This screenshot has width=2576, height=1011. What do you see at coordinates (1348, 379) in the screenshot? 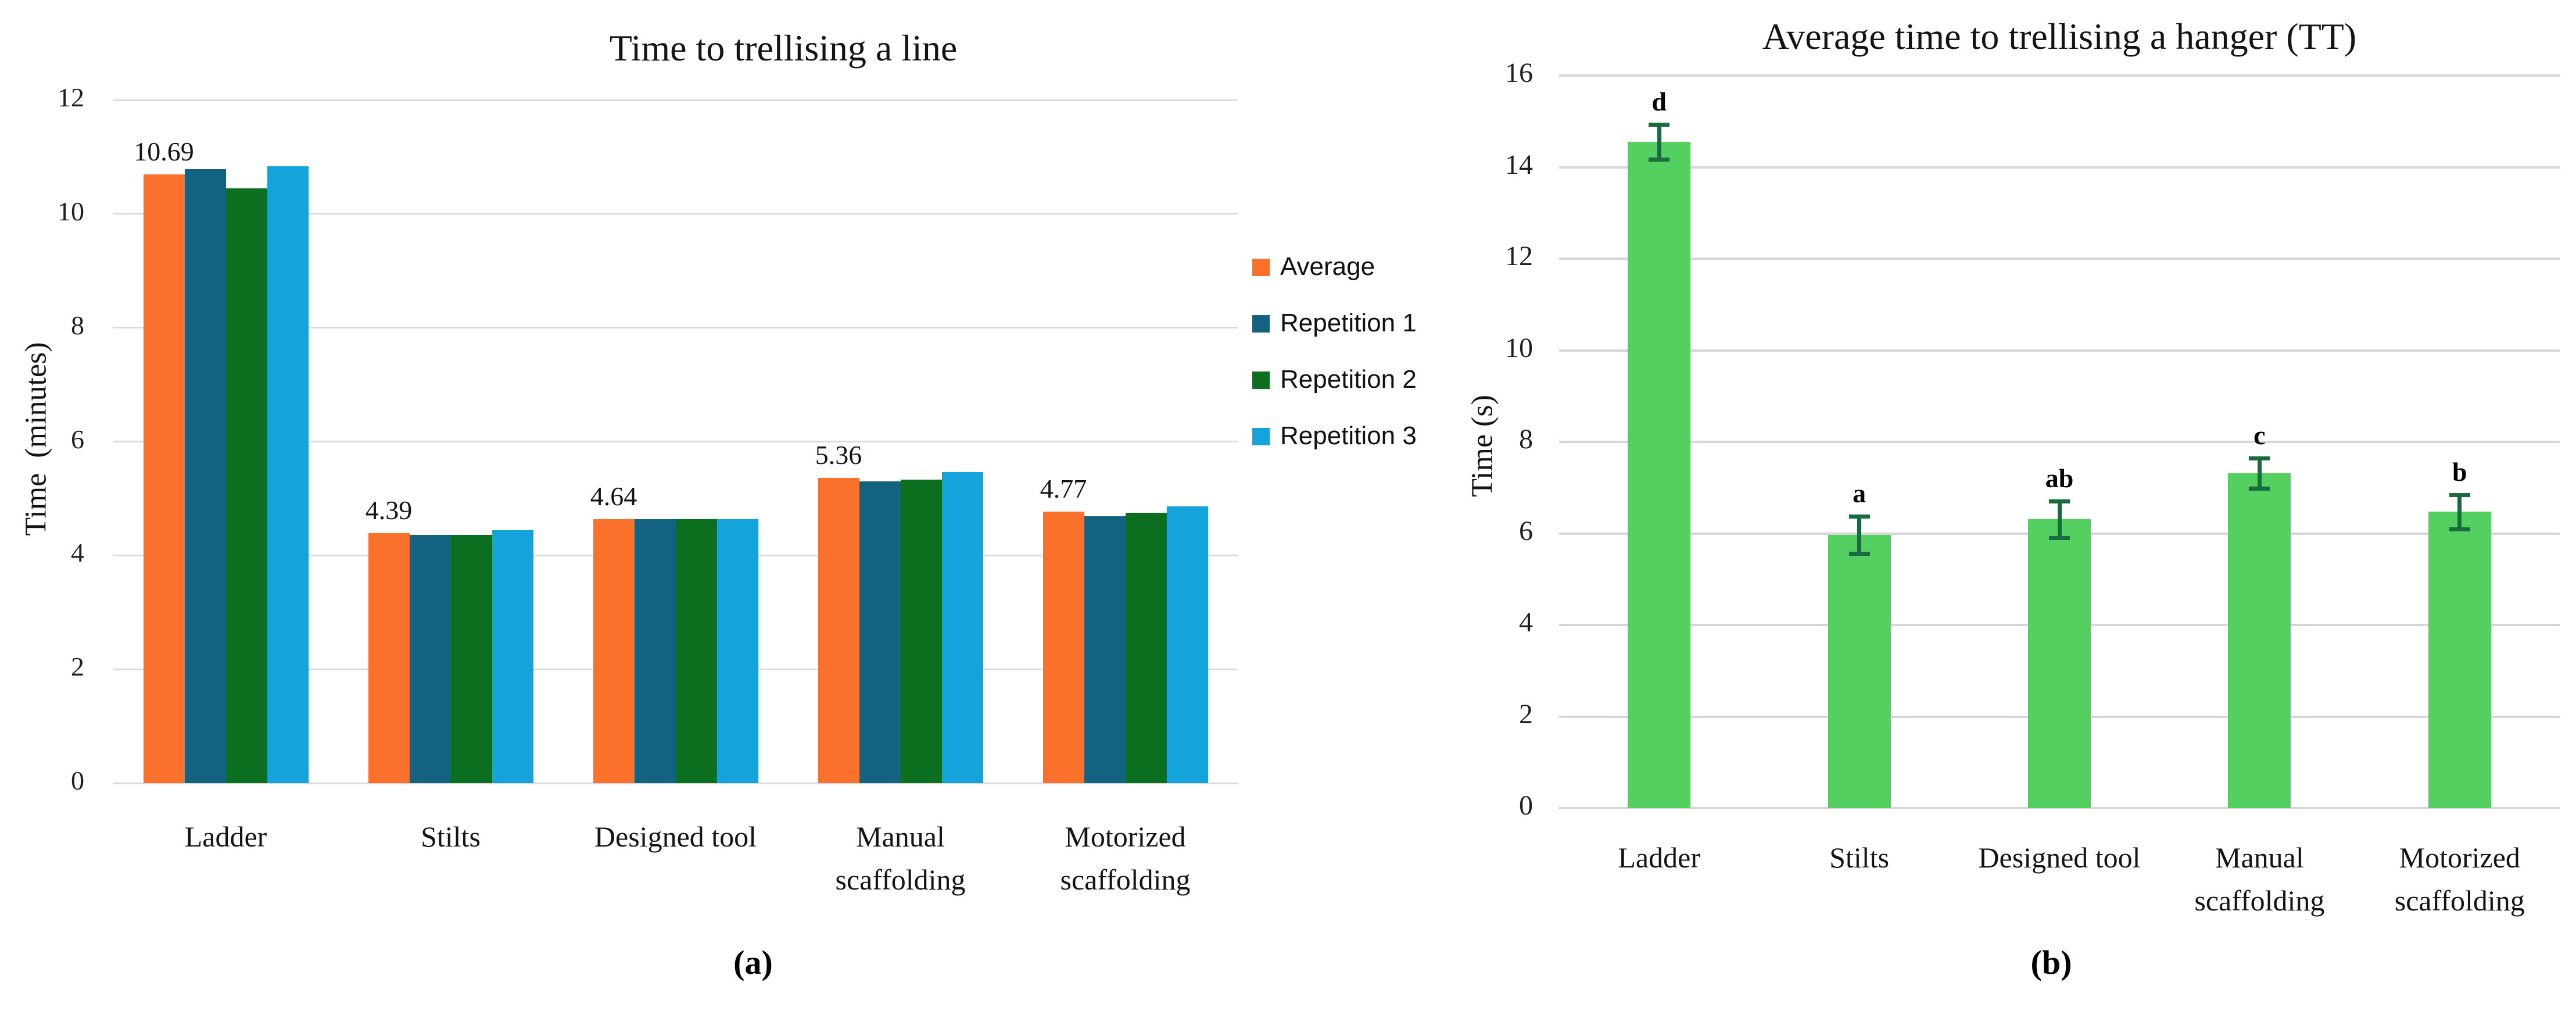
I see `legend-label: Repetition 2` at bounding box center [1348, 379].